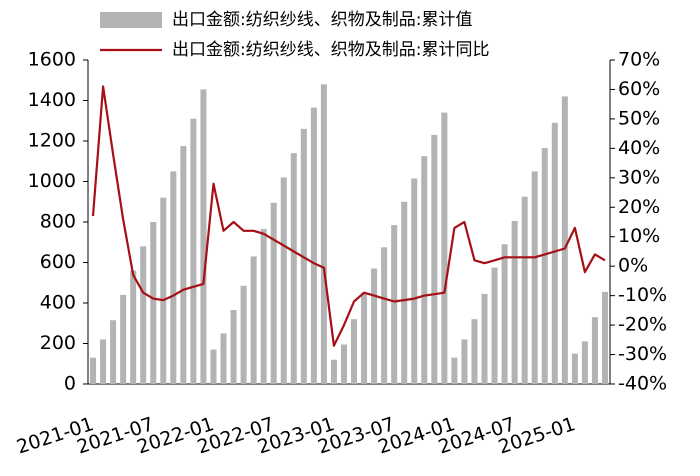 The width and height of the screenshot is (700, 476). Describe the element at coordinates (639, 148) in the screenshot. I see `y2-tick-label: 40%` at that location.